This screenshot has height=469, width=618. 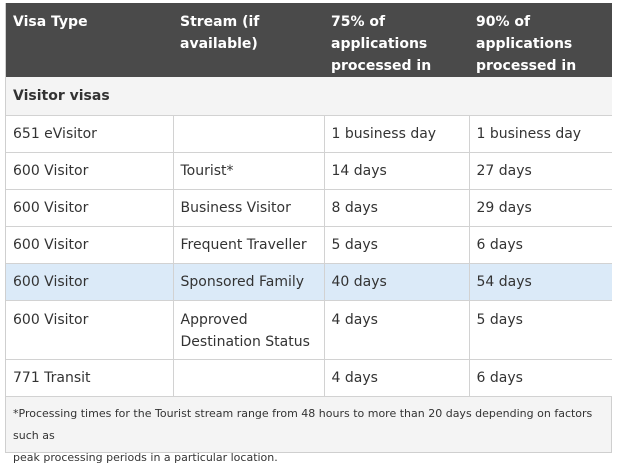 I want to click on cell-90-percent: 5 days, so click(x=540, y=330).